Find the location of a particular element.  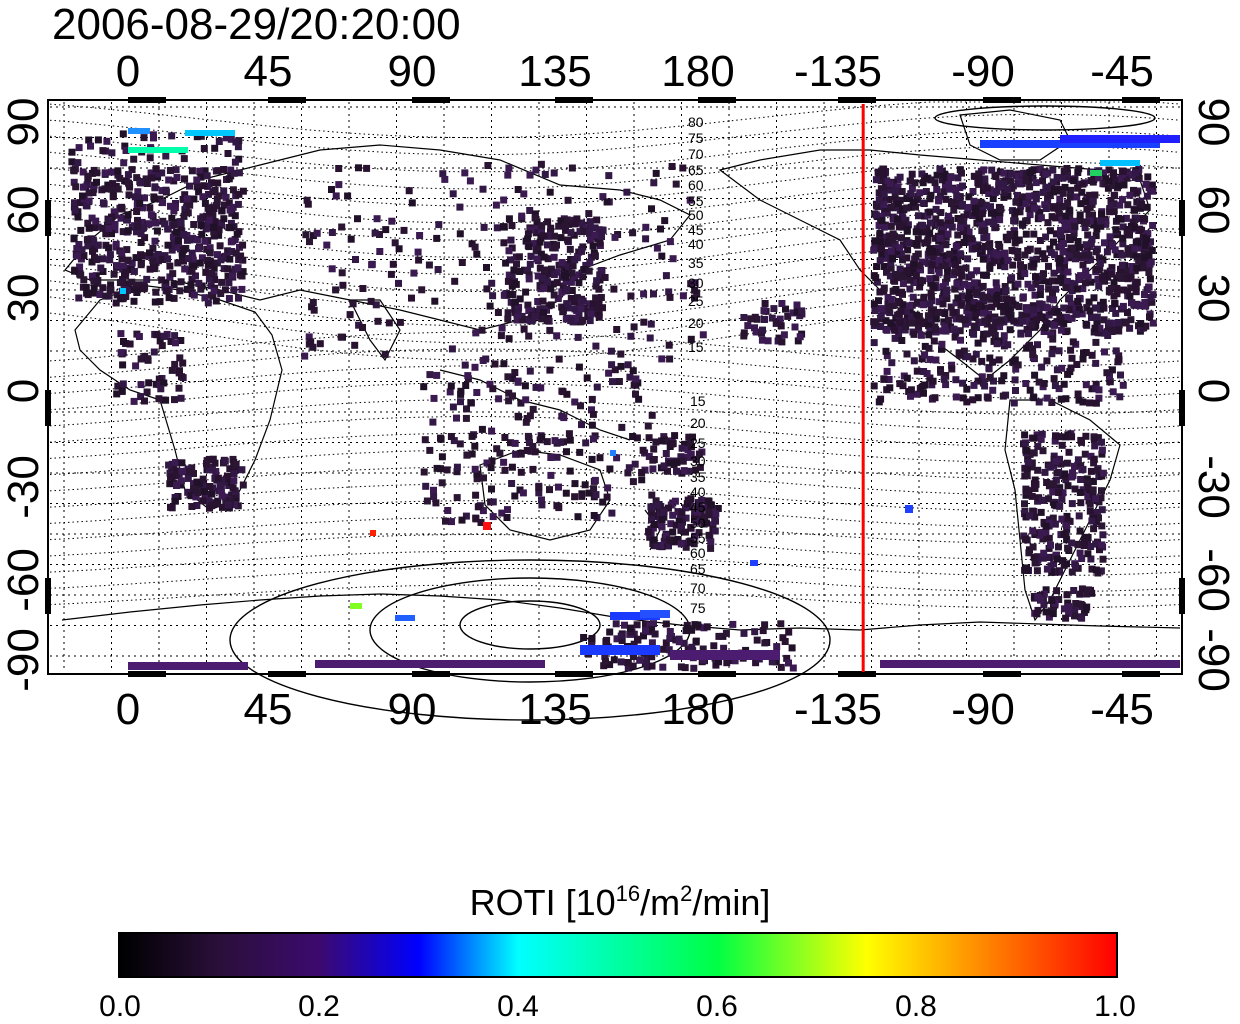

colorbar is located at coordinates (618, 955).